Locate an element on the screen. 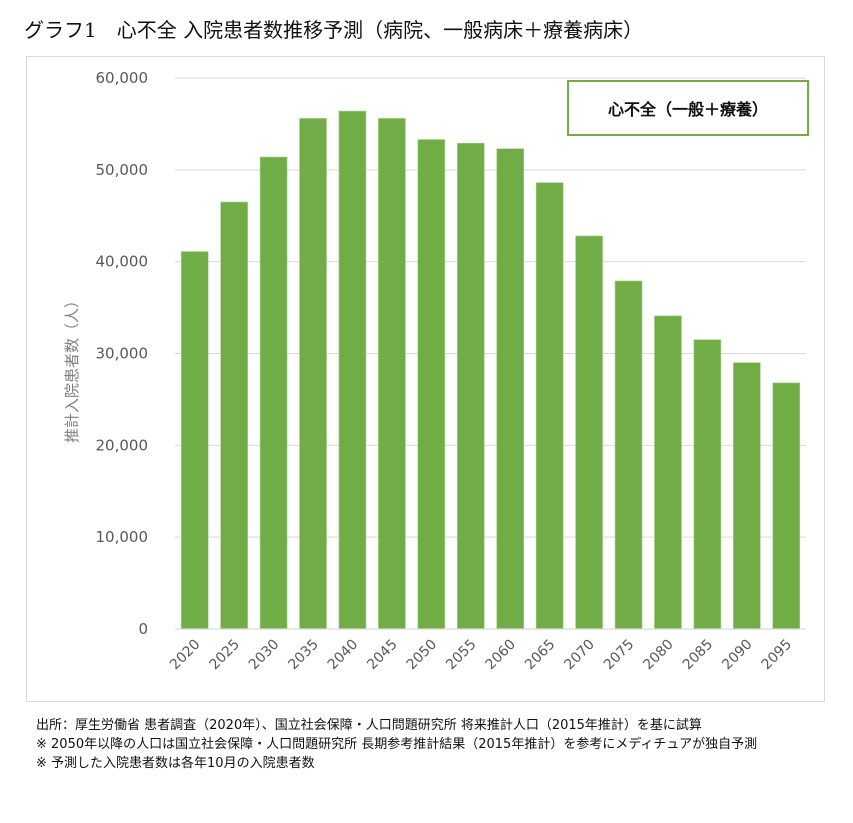 The height and width of the screenshot is (823, 853). x-tick-label: 2020 is located at coordinates (185, 655).